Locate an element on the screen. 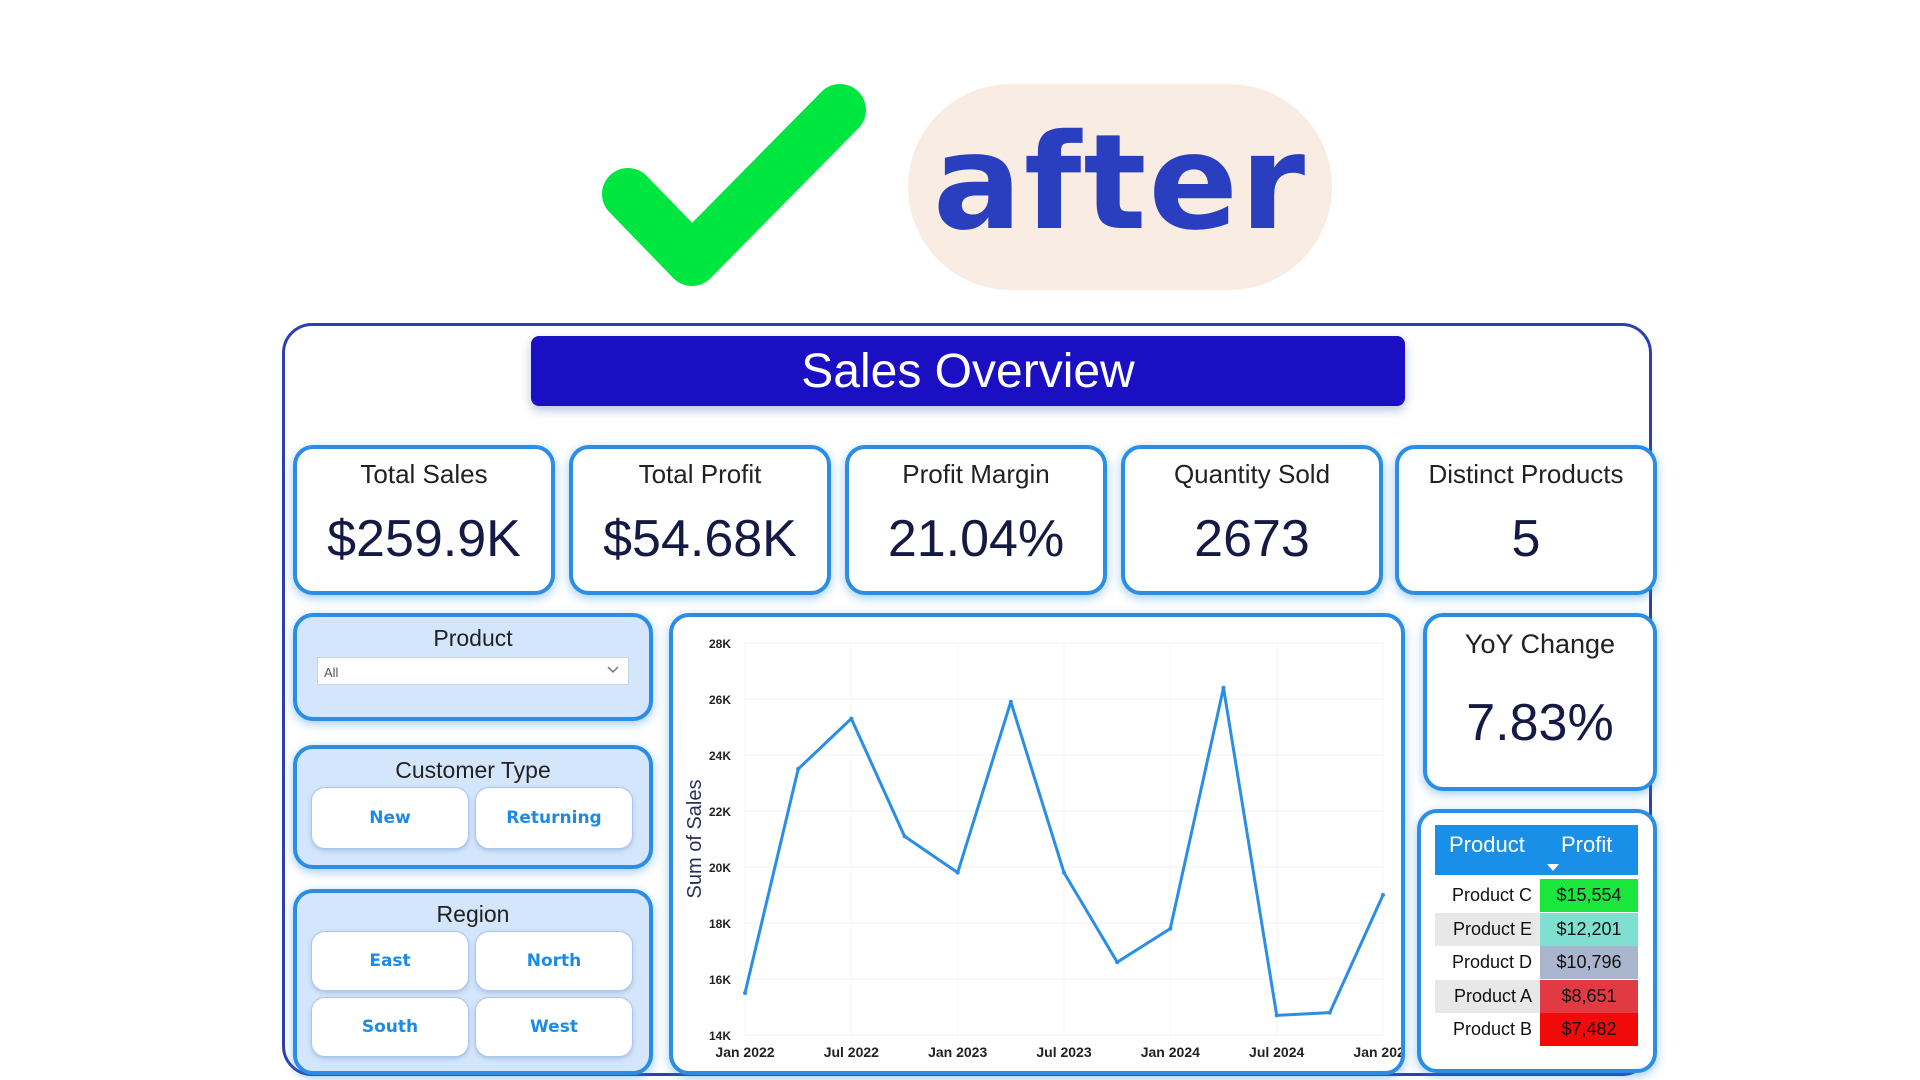 The height and width of the screenshot is (1080, 1920). region-north-button: North is located at coordinates (554, 961).